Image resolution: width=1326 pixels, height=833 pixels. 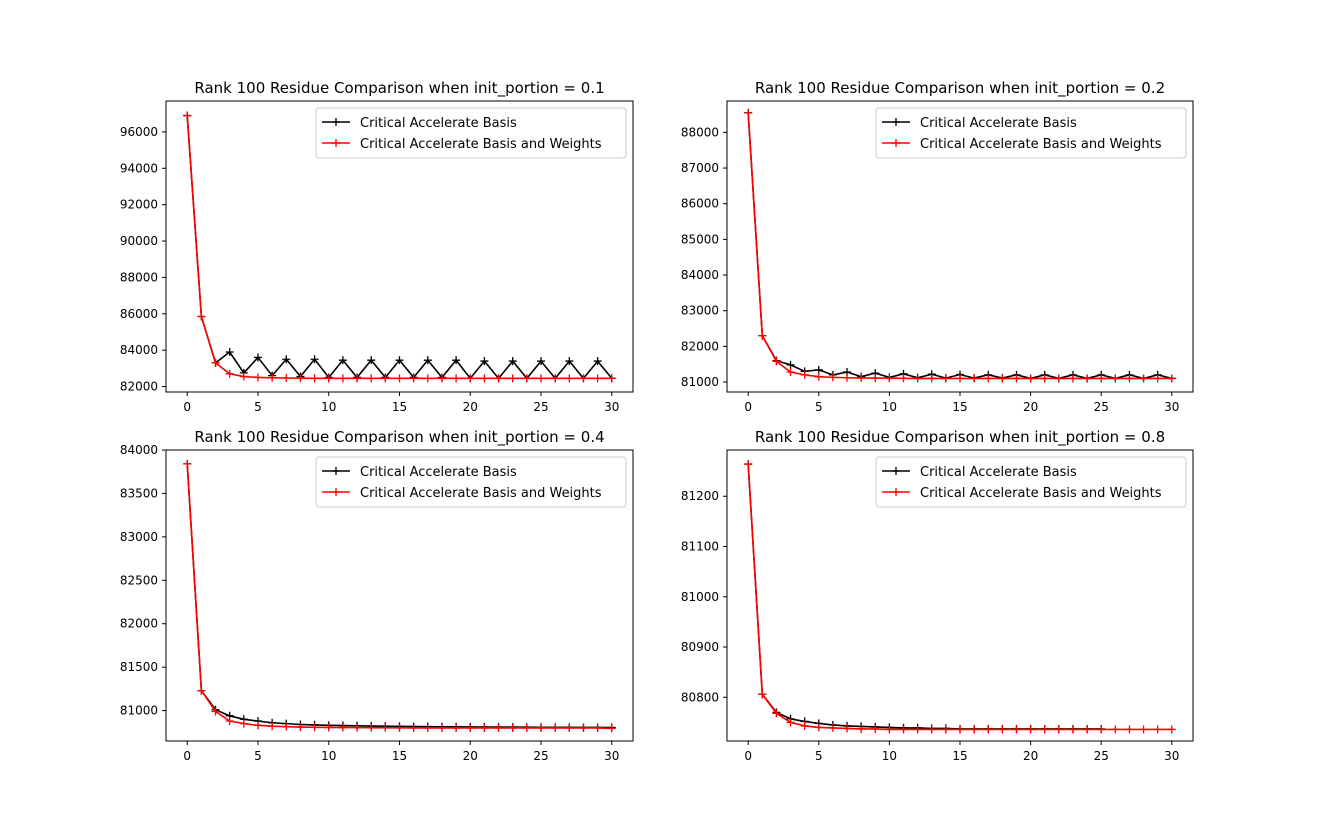 What do you see at coordinates (611, 407) in the screenshot?
I see `x-tick-label: 30` at bounding box center [611, 407].